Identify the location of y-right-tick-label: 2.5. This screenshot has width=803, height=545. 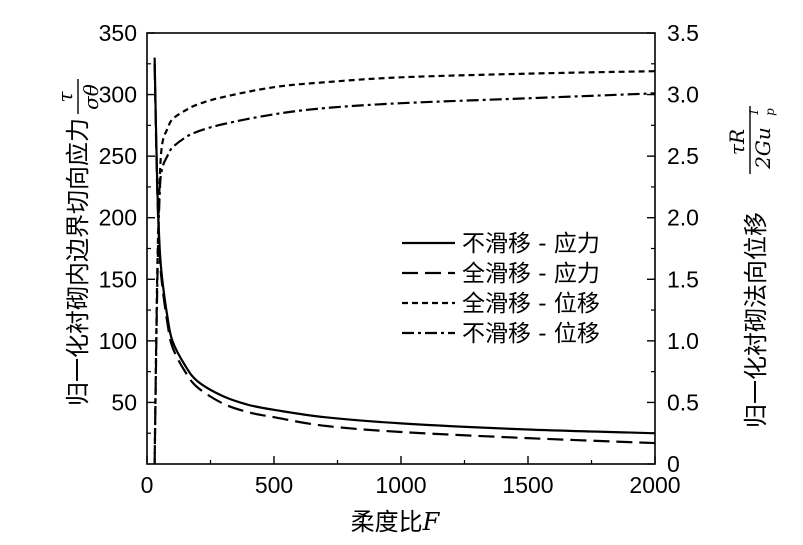
(683, 156).